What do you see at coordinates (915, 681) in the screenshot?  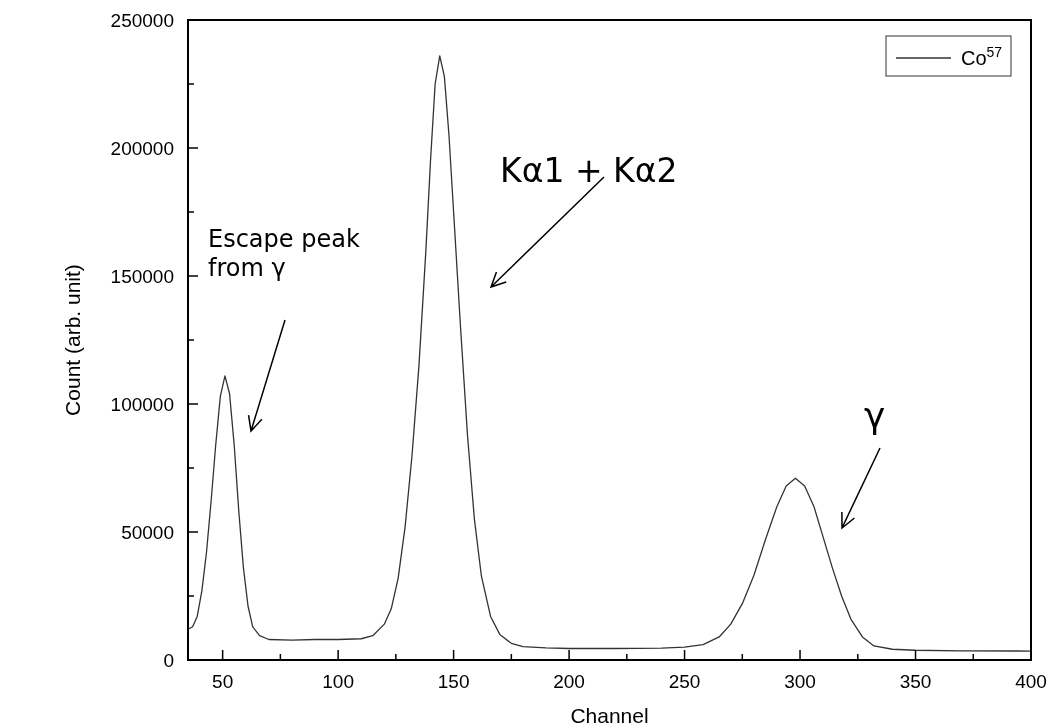 I see `x-tick-label: 350` at bounding box center [915, 681].